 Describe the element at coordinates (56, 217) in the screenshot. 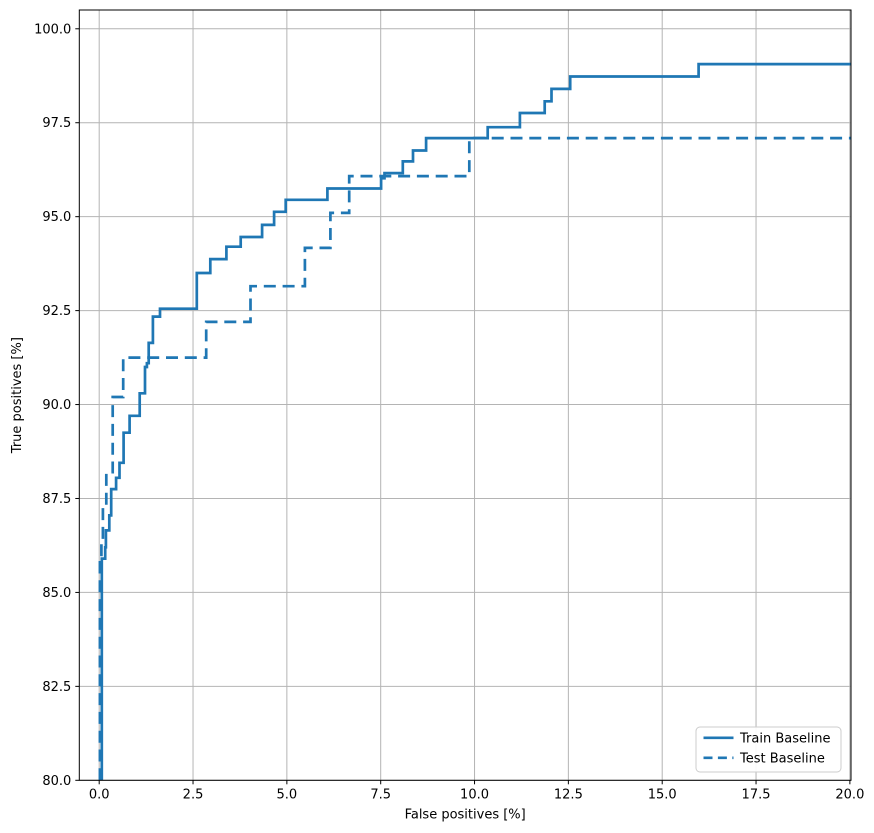

I see `y-tick-label: 95.0` at that location.